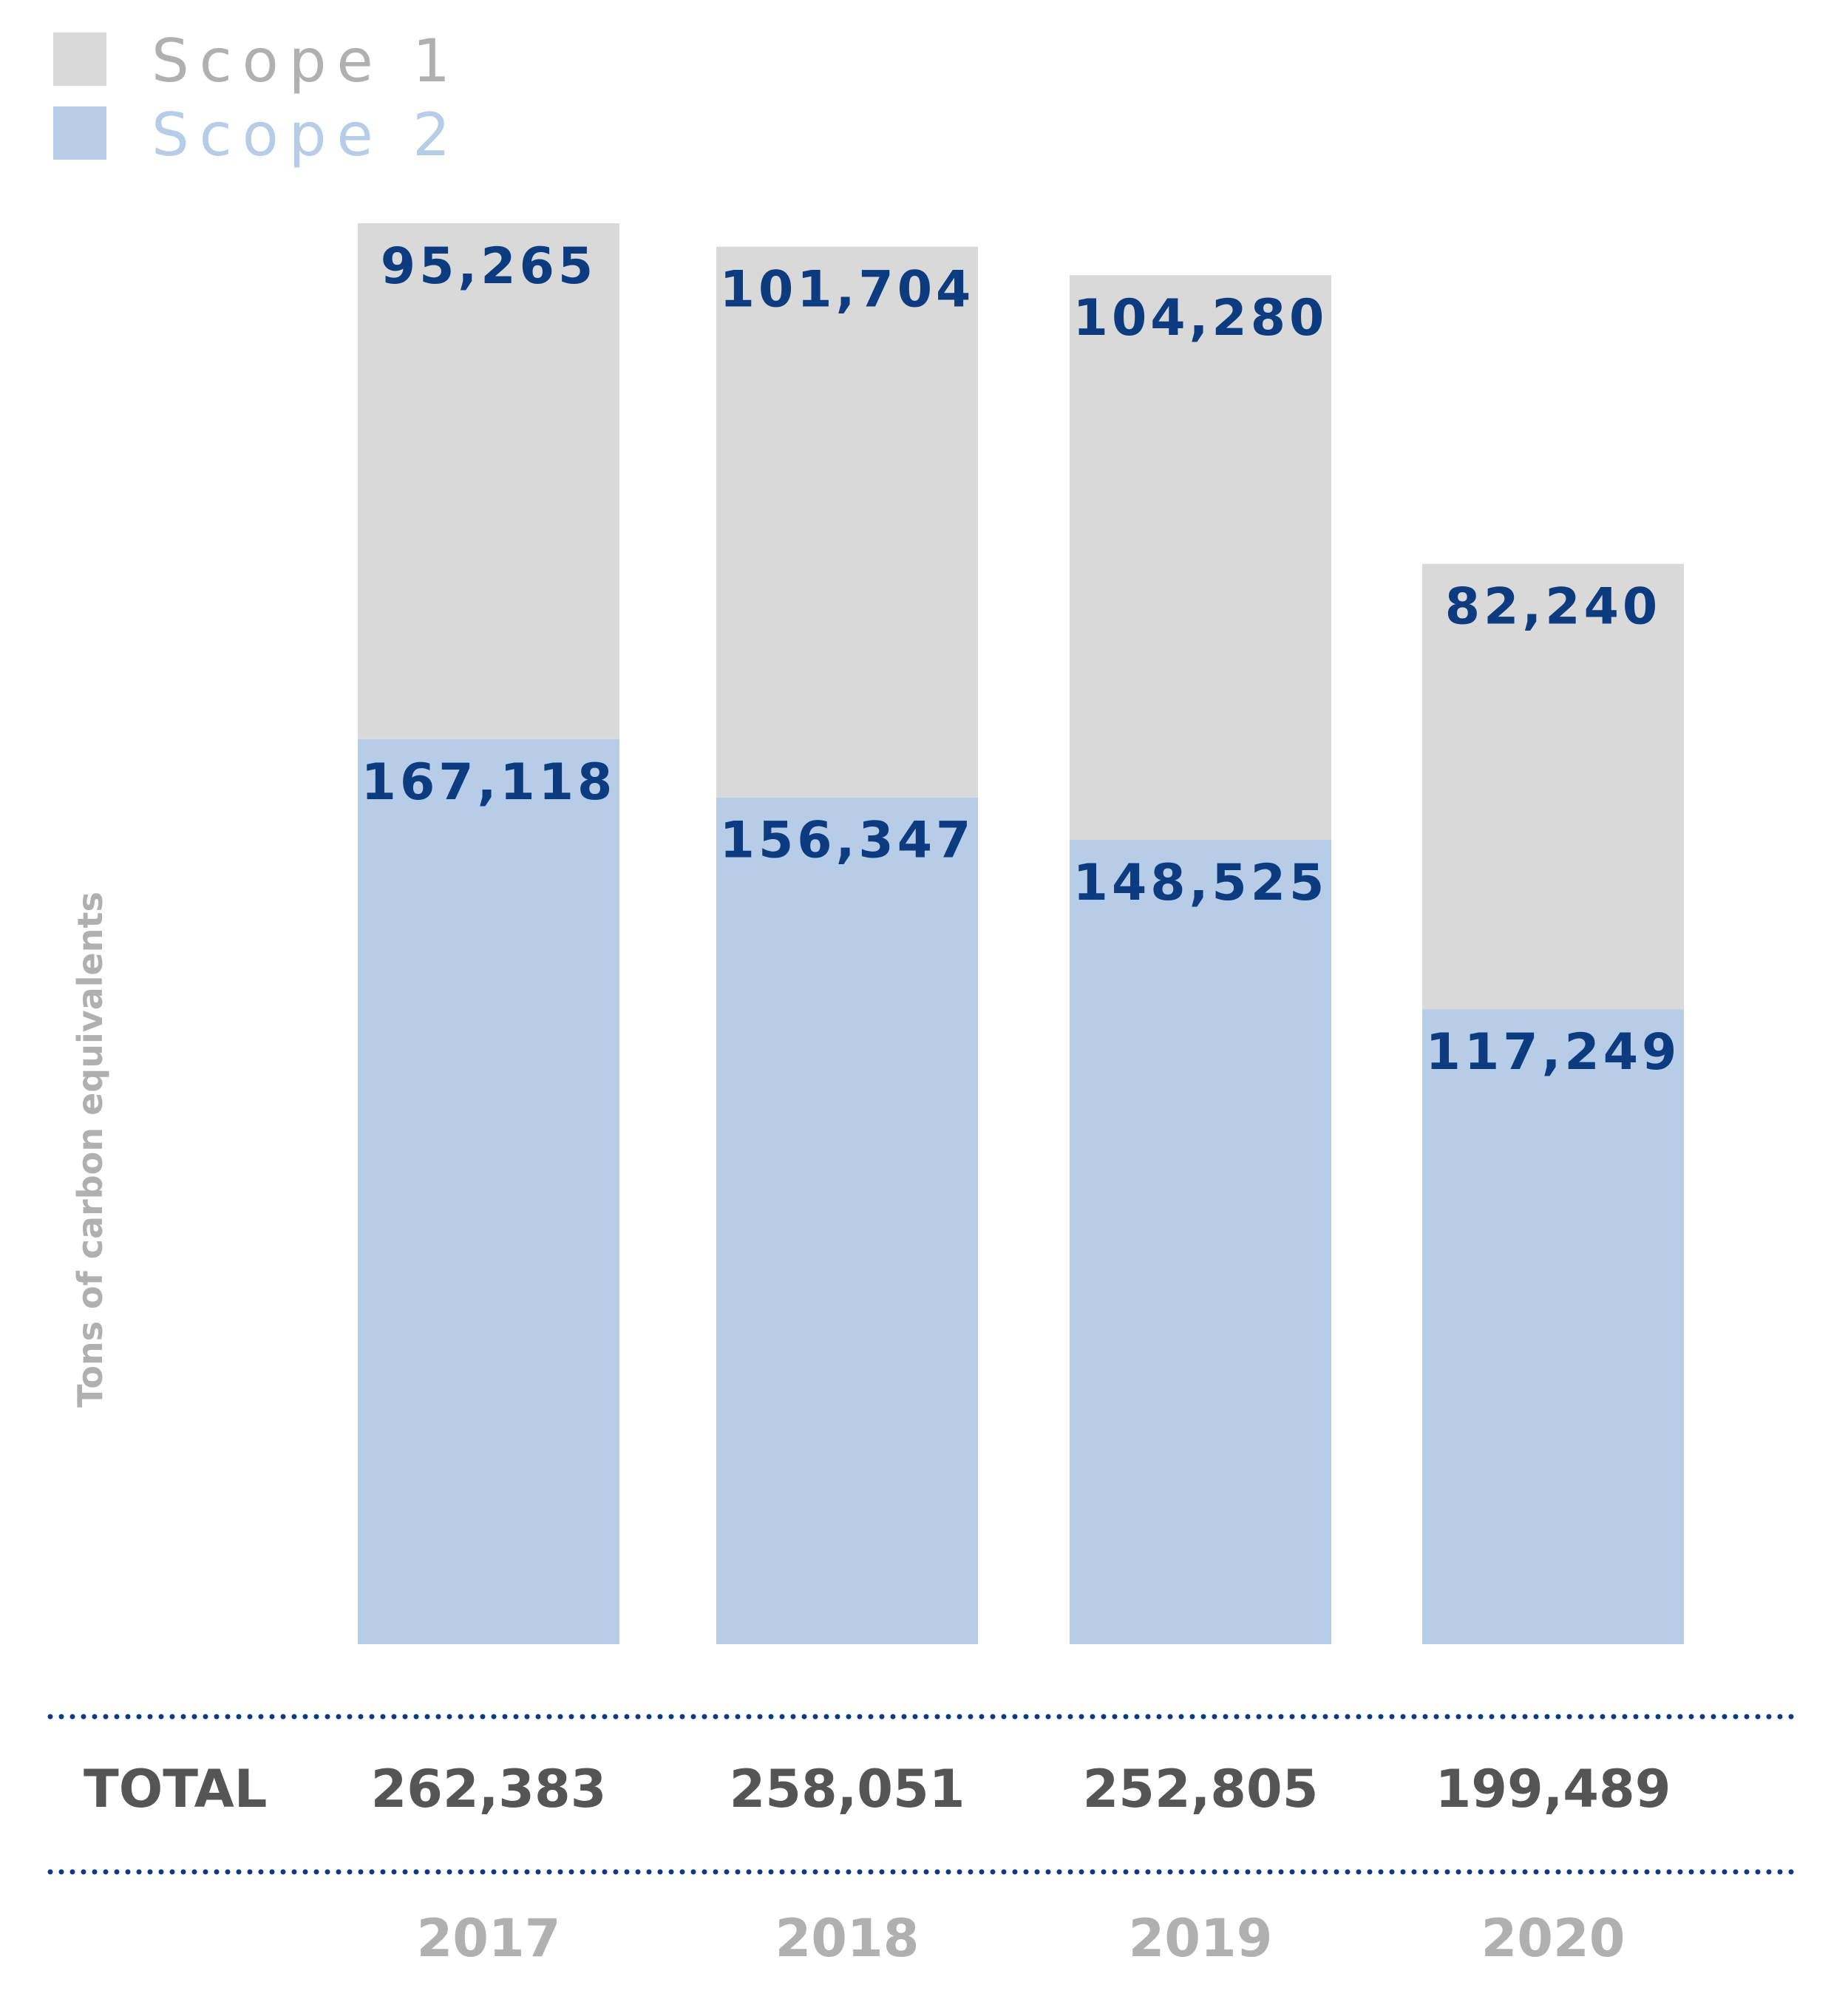 This screenshot has width=1848, height=2002. Describe the element at coordinates (488, 481) in the screenshot. I see `bar-scope-1-2017` at that location.